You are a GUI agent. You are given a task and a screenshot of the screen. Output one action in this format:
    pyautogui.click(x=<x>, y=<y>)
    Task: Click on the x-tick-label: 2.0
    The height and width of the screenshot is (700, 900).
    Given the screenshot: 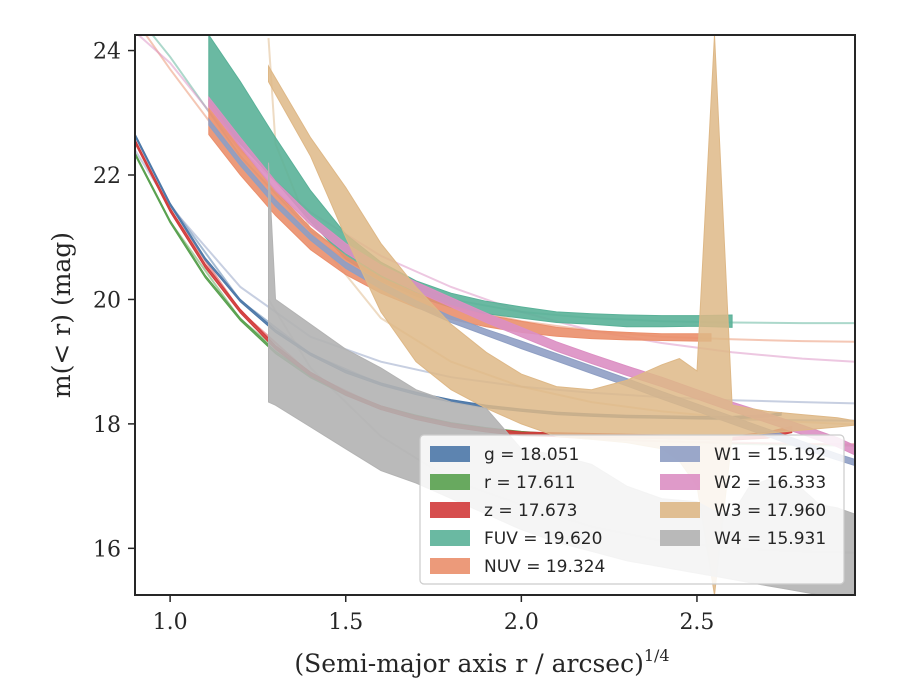 What is the action you would take?
    pyautogui.click(x=521, y=622)
    